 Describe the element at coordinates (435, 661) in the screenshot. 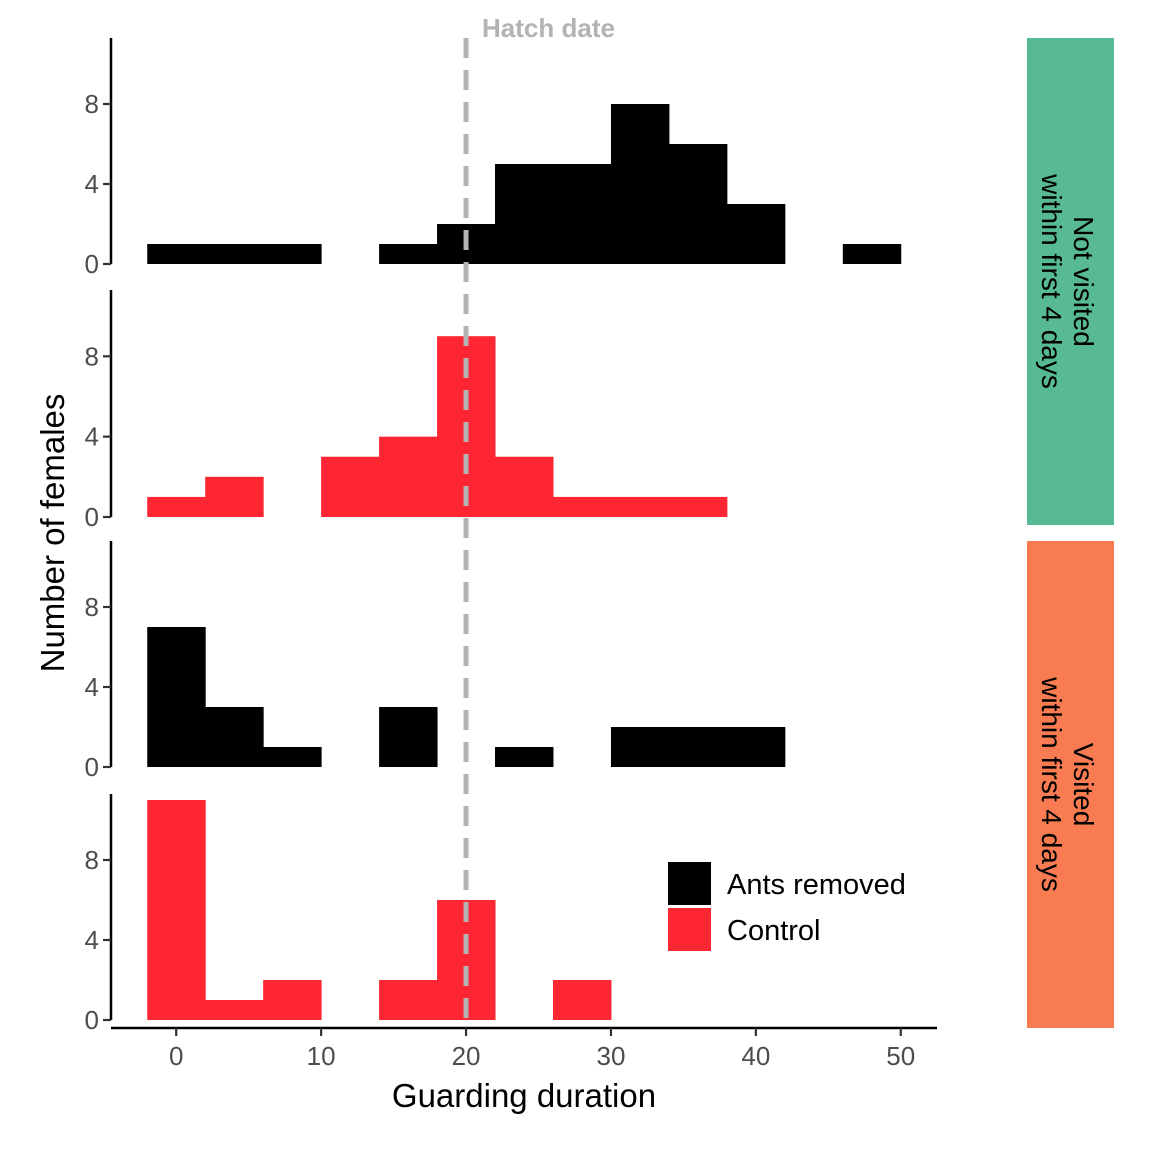

I see `panel-3: 0 4 8` at that location.